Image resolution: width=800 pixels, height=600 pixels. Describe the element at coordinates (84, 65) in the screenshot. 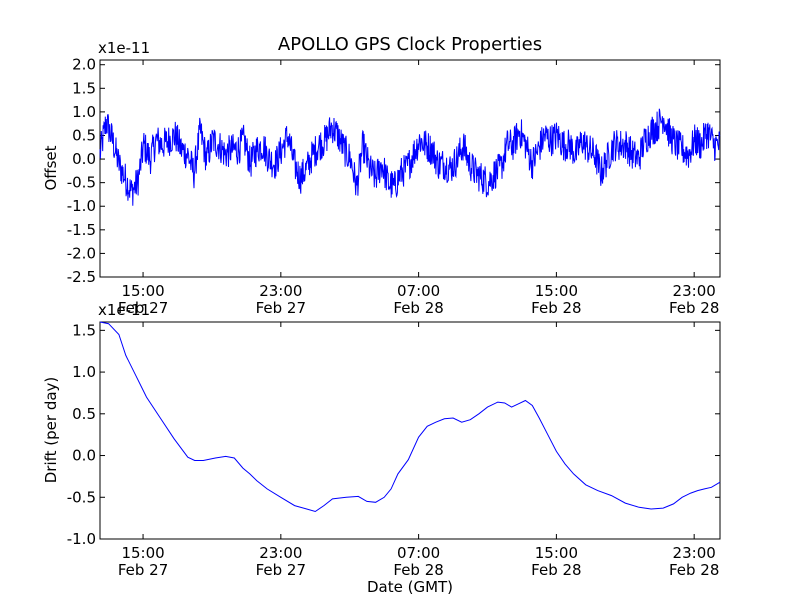

I see `offset-ytick-label: 2.0` at that location.